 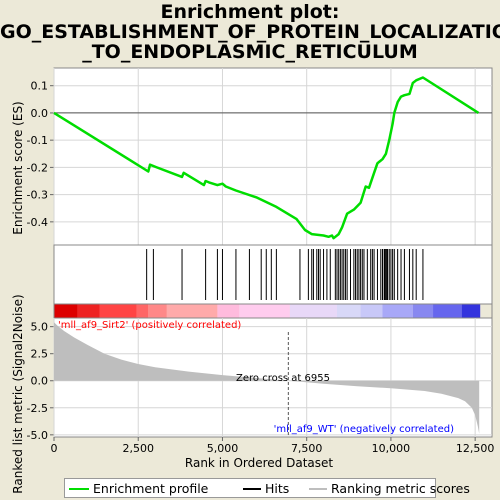 I want to click on es-y-axis-label: Enrichment score (ES), so click(x=18, y=167).